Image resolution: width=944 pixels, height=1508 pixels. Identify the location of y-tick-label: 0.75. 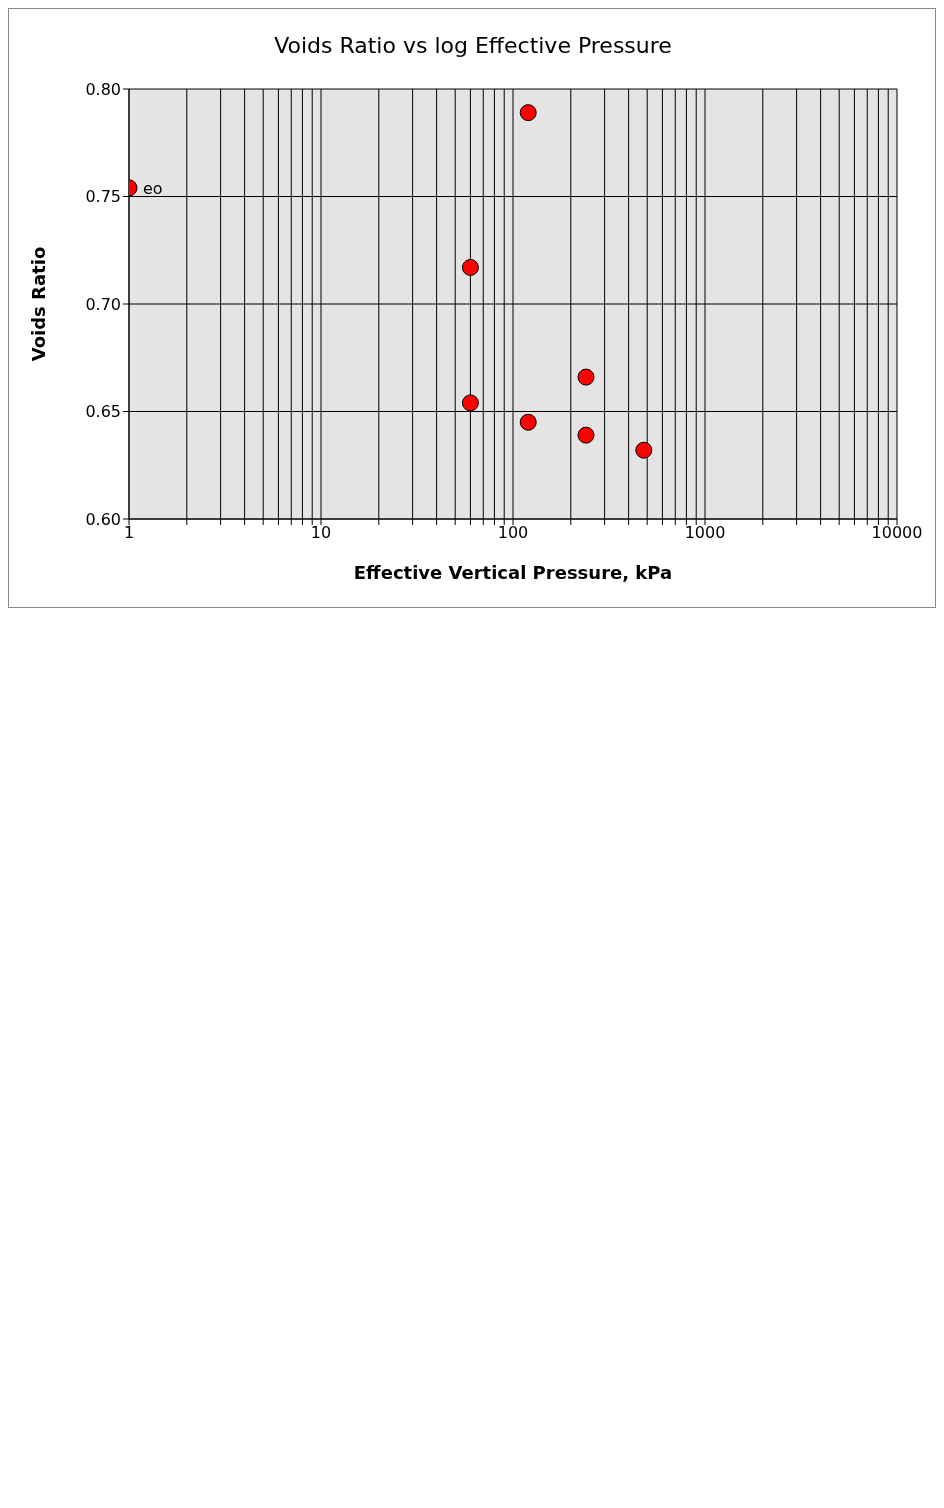
(103, 197).